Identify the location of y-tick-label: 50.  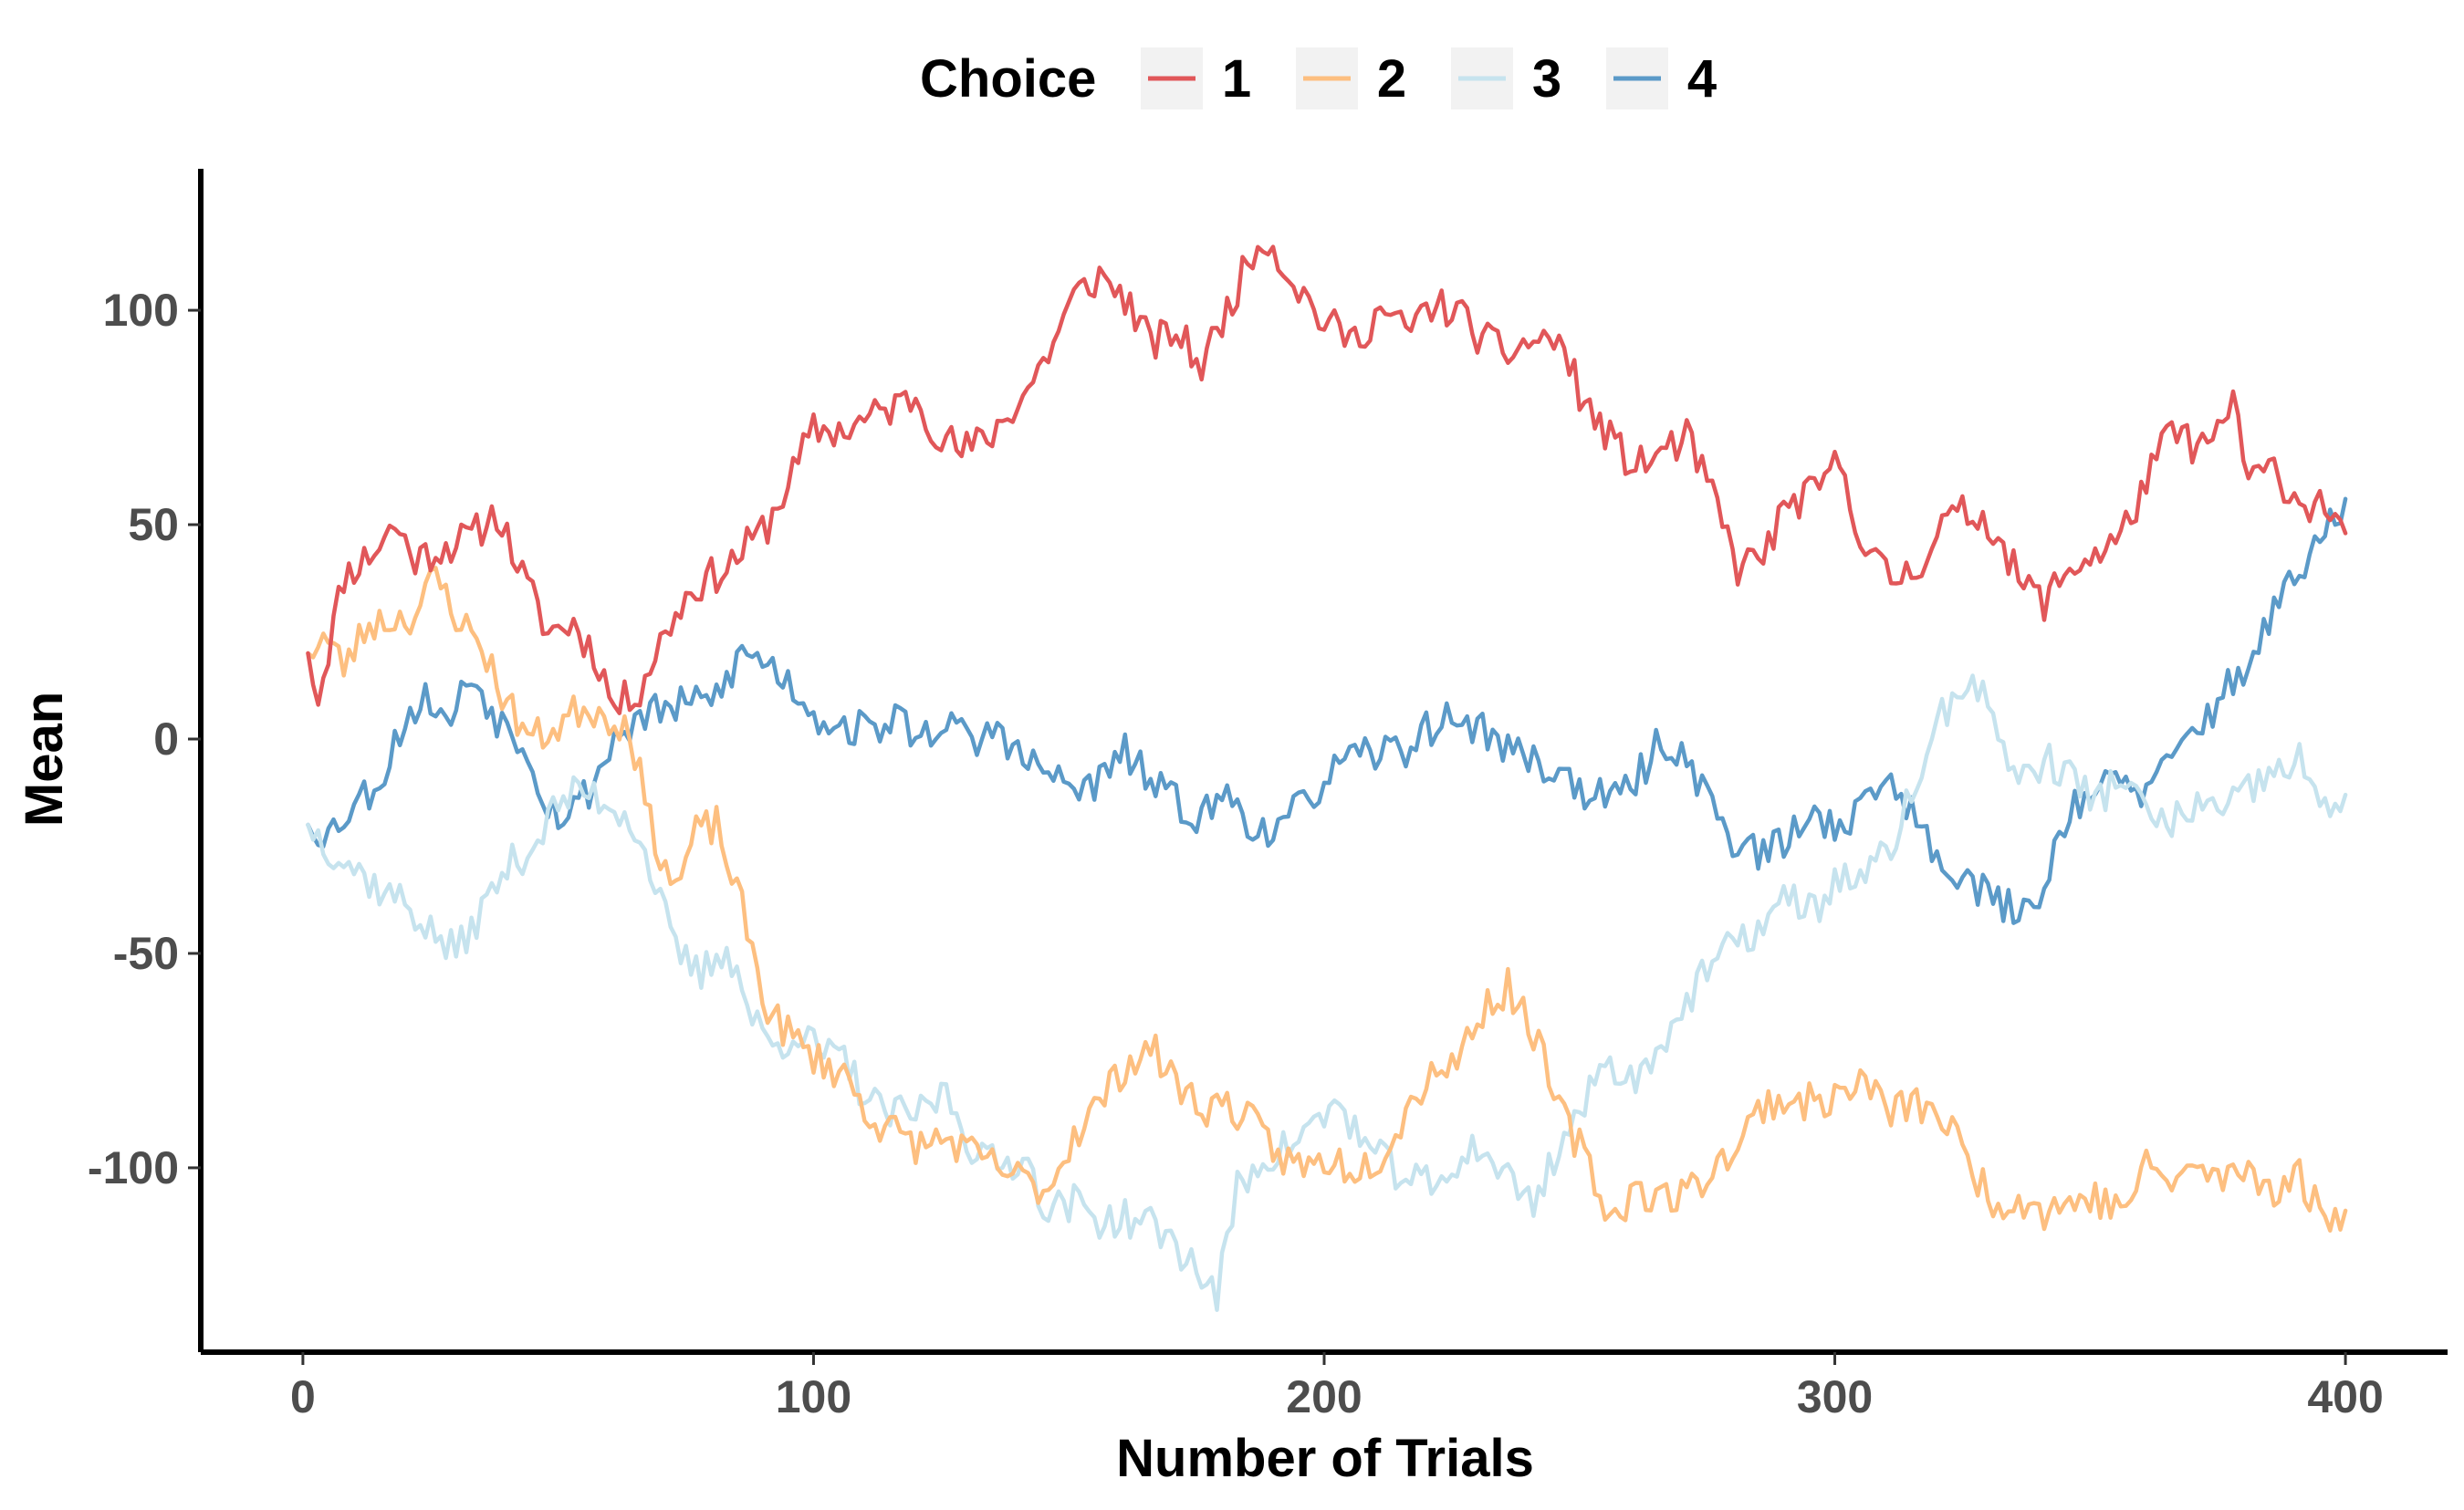
(153, 524).